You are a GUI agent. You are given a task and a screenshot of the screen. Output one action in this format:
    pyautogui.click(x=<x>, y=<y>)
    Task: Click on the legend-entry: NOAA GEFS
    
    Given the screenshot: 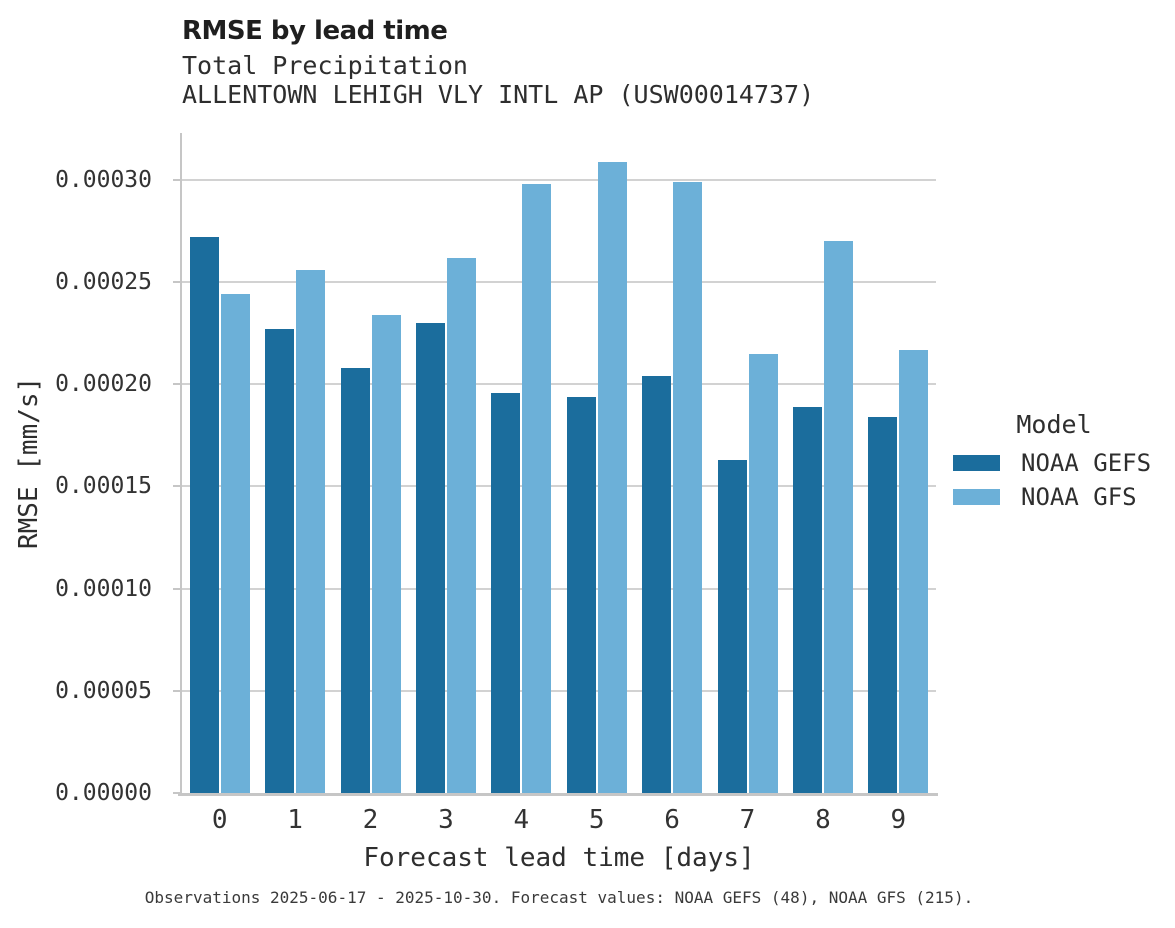 What is the action you would take?
    pyautogui.click(x=1054, y=463)
    